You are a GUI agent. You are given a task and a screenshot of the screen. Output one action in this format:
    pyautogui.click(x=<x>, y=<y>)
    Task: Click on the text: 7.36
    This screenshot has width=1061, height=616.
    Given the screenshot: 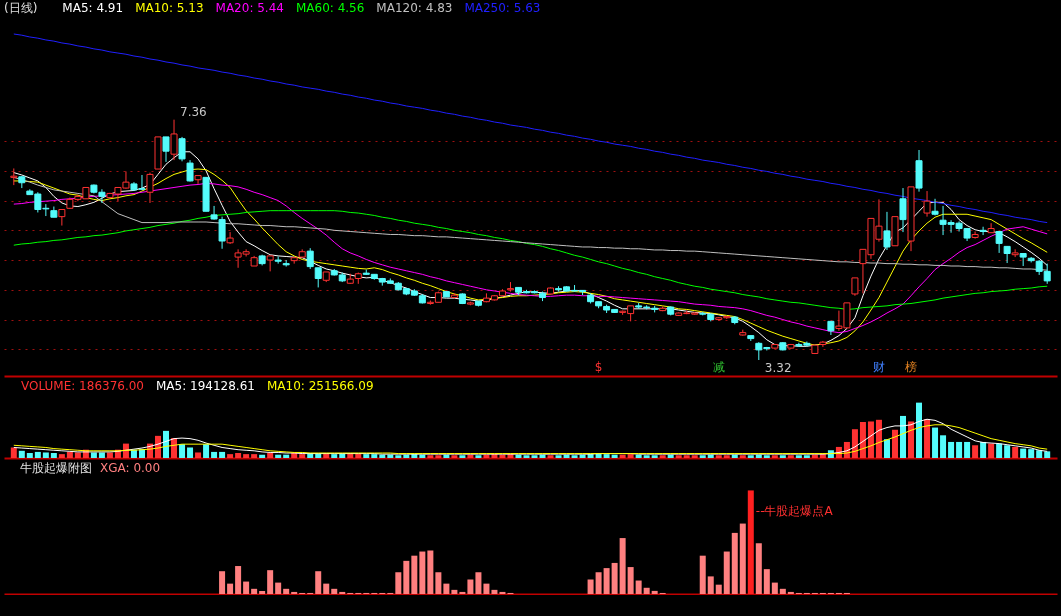 What is the action you would take?
    pyautogui.click(x=193, y=111)
    